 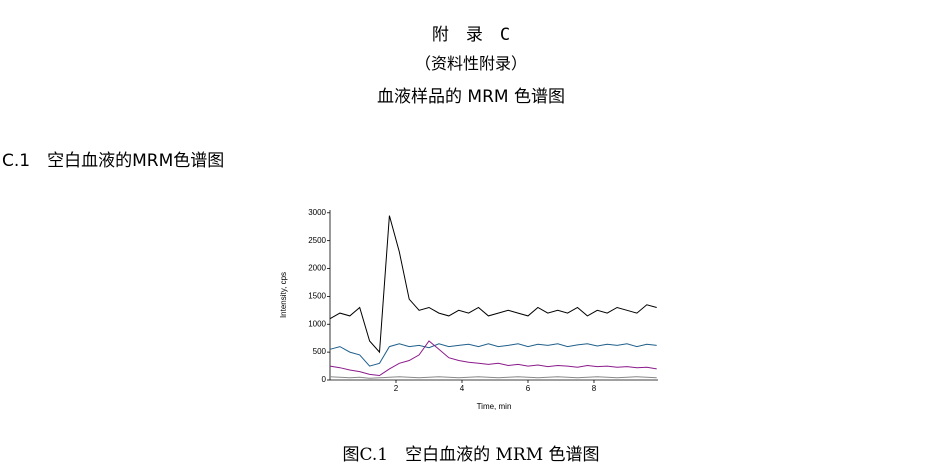 What do you see at coordinates (528, 388) in the screenshot?
I see `x-tick-label: 6` at bounding box center [528, 388].